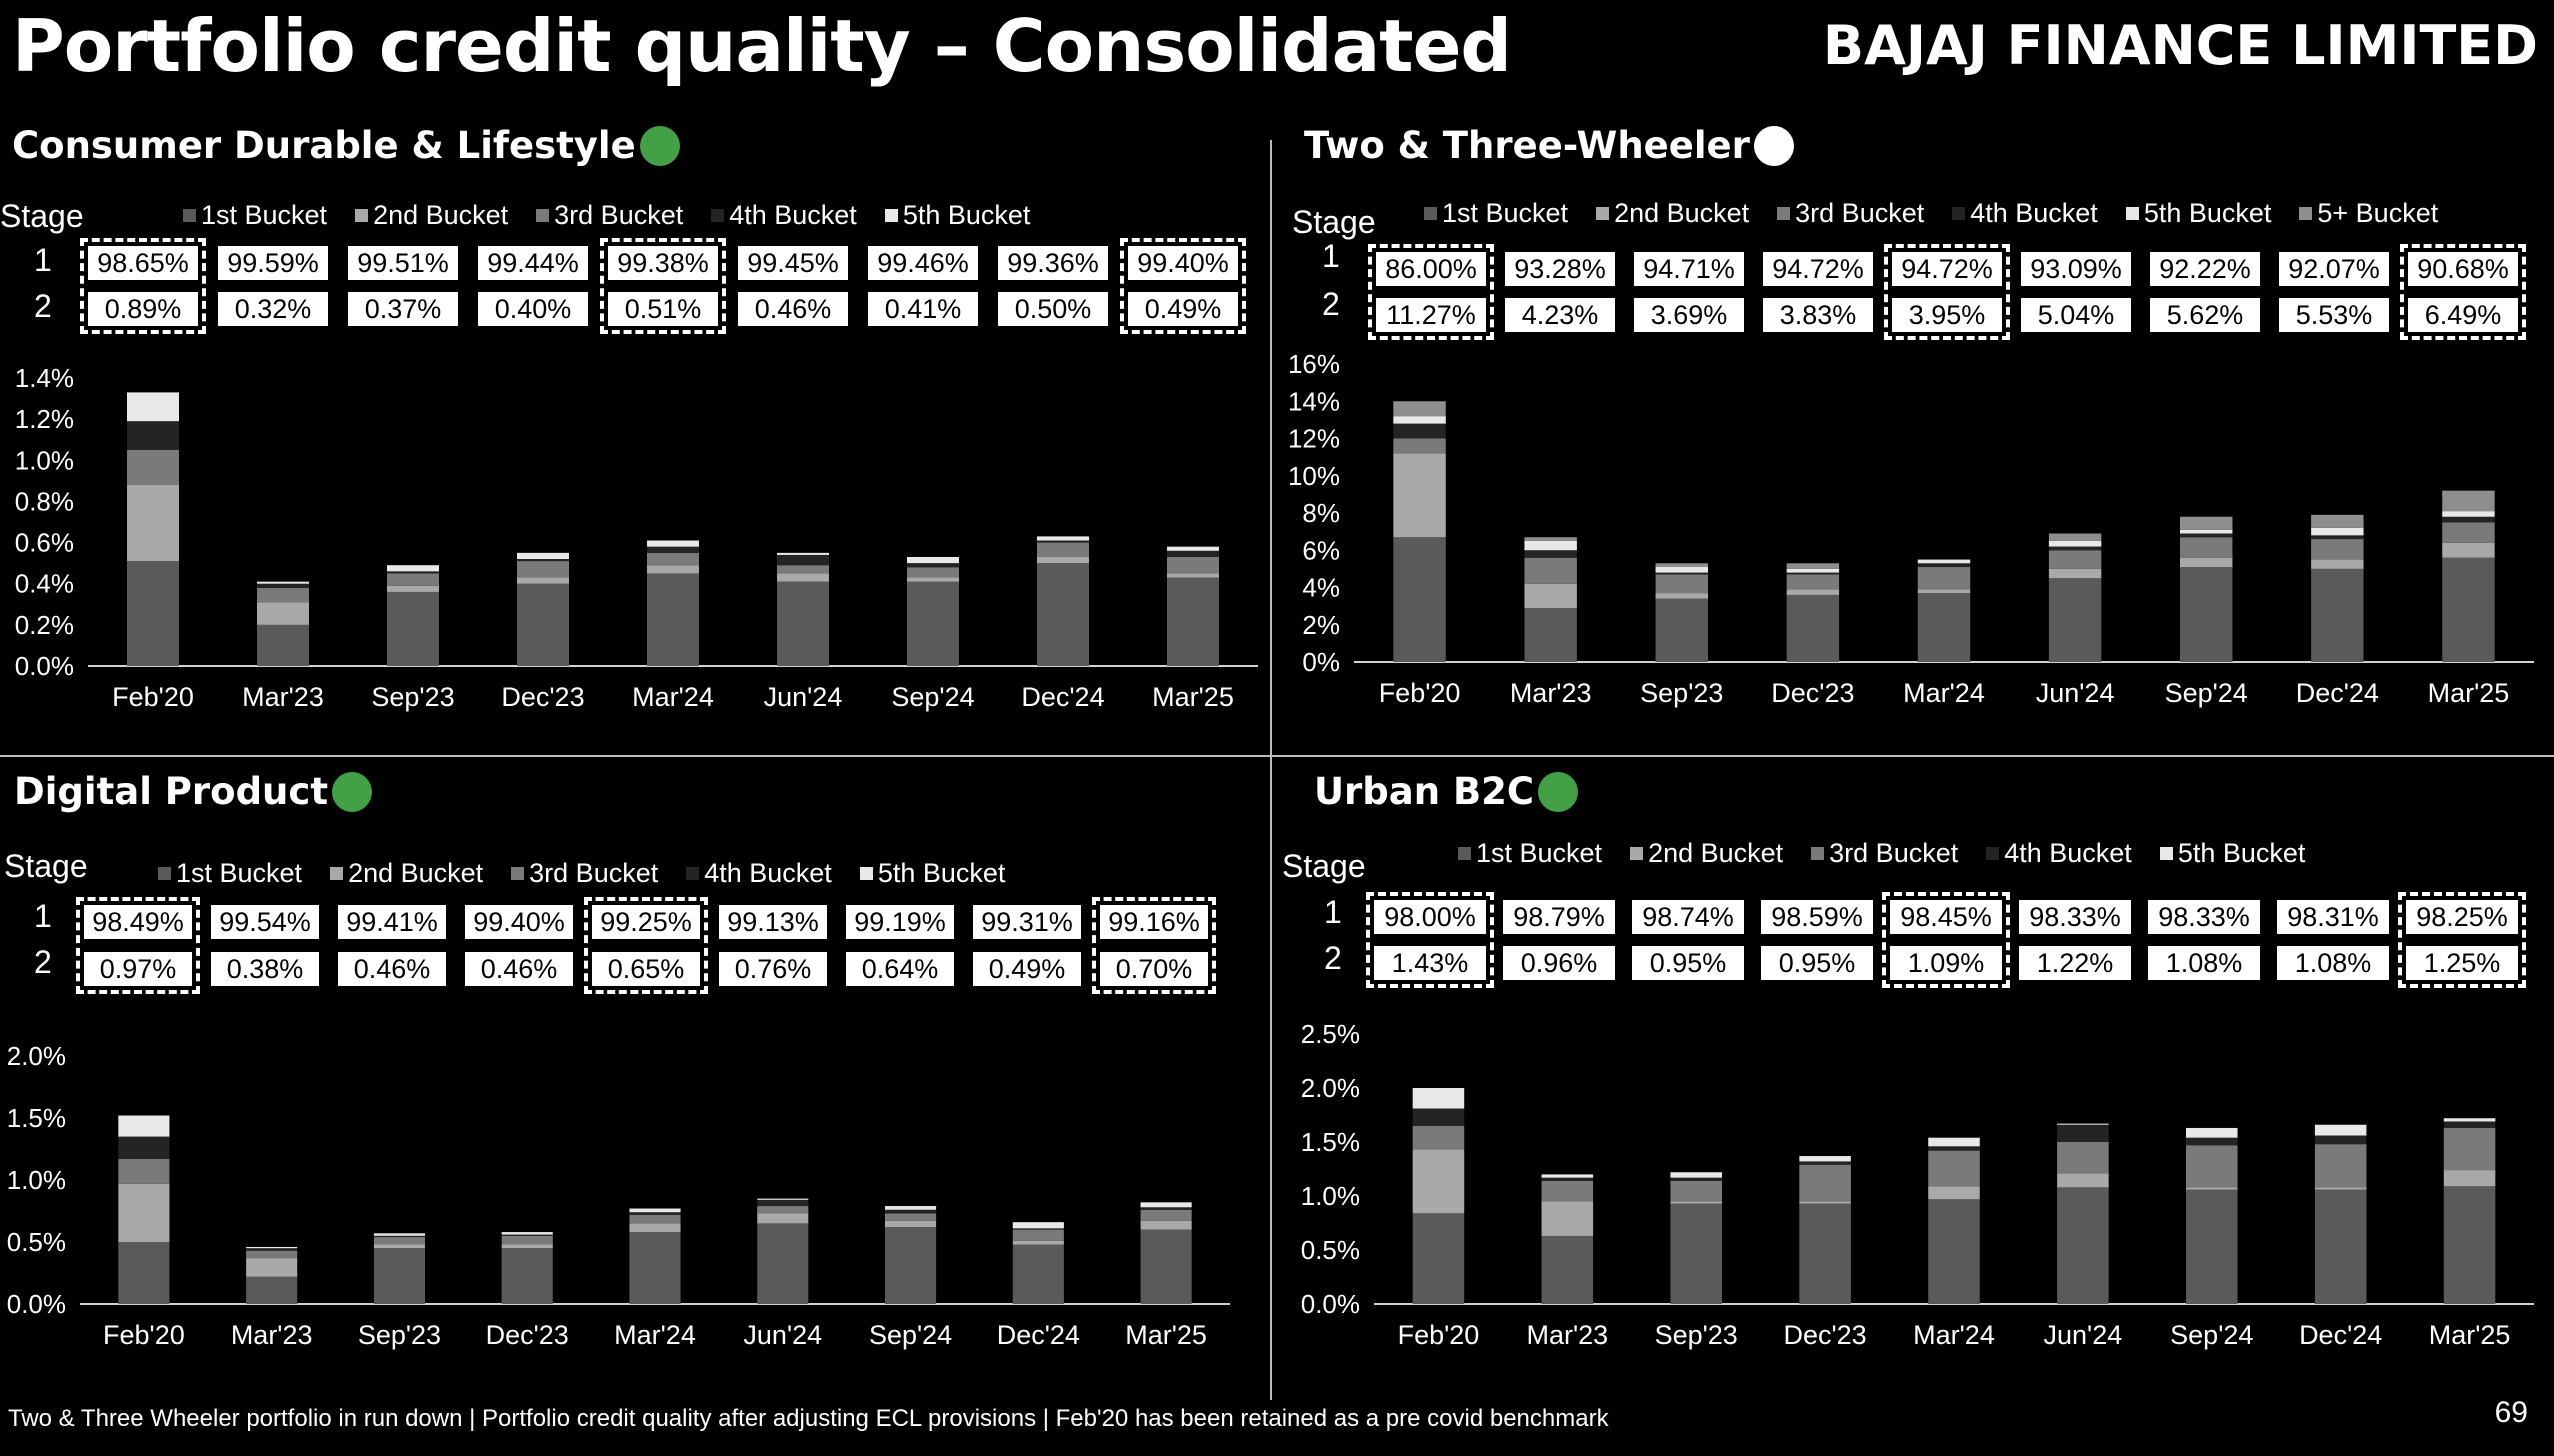 This screenshot has width=2554, height=1456. What do you see at coordinates (1053, 309) in the screenshot?
I see `stage2-cell: 0.50%` at bounding box center [1053, 309].